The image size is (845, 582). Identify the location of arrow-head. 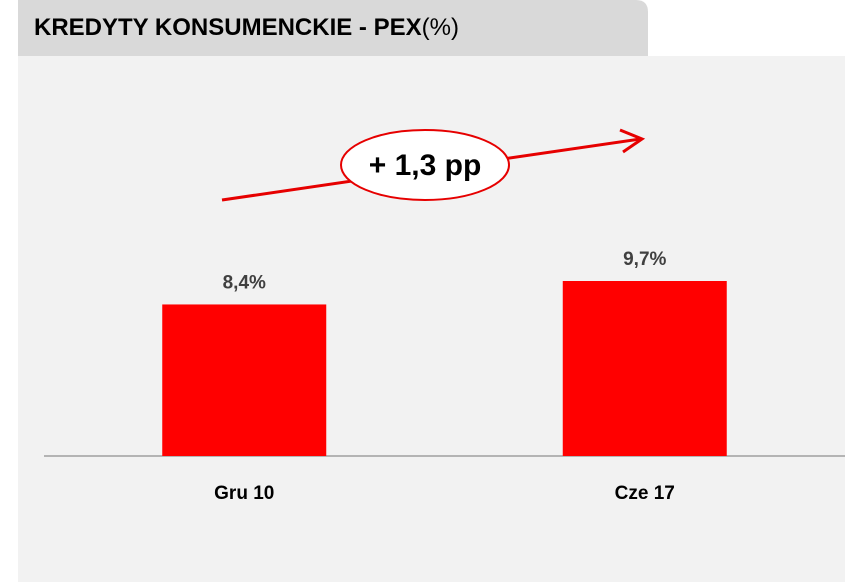
(632, 141).